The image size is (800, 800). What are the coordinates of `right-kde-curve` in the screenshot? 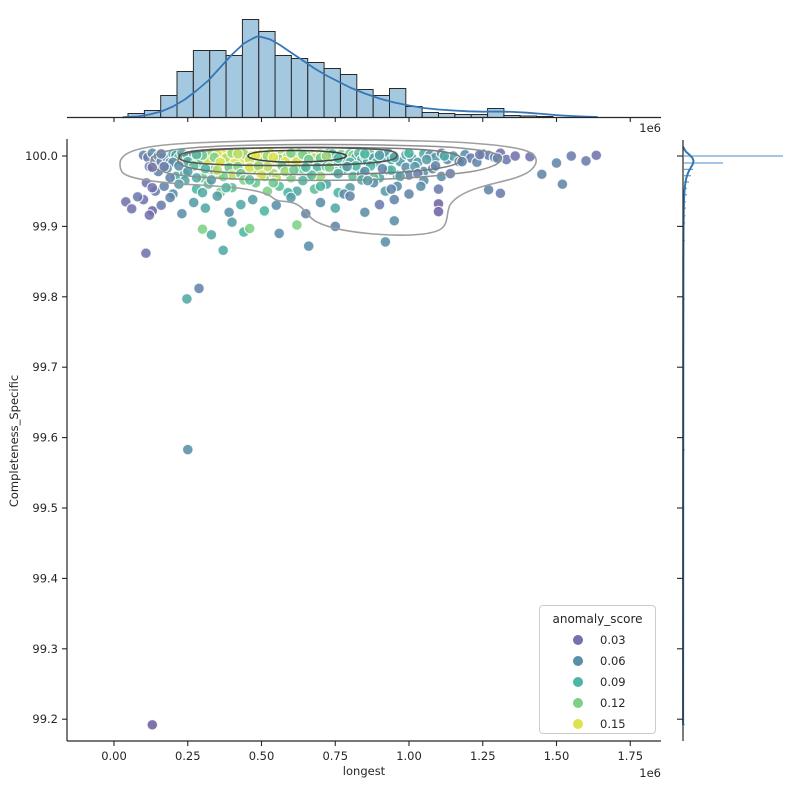 It's located at (688, 435).